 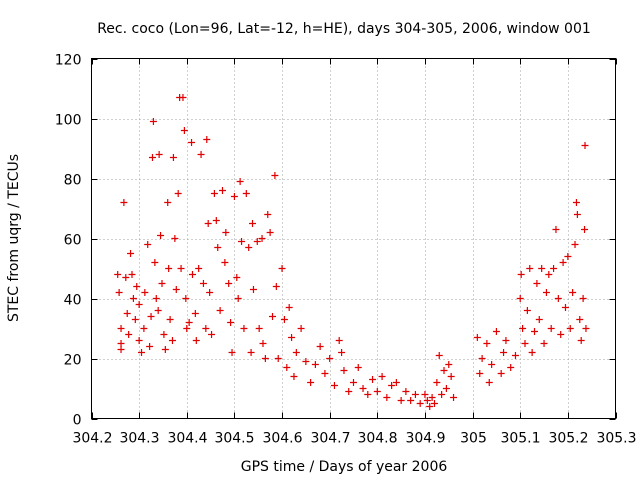 I want to click on x-tick-label: 304.5, so click(x=234, y=439).